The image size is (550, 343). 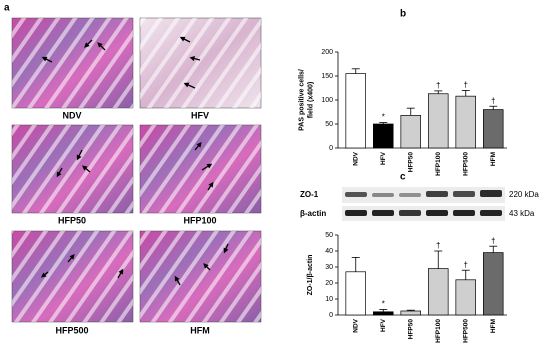 What do you see at coordinates (327, 100) in the screenshot?
I see `y-tick-label: 100` at bounding box center [327, 100].